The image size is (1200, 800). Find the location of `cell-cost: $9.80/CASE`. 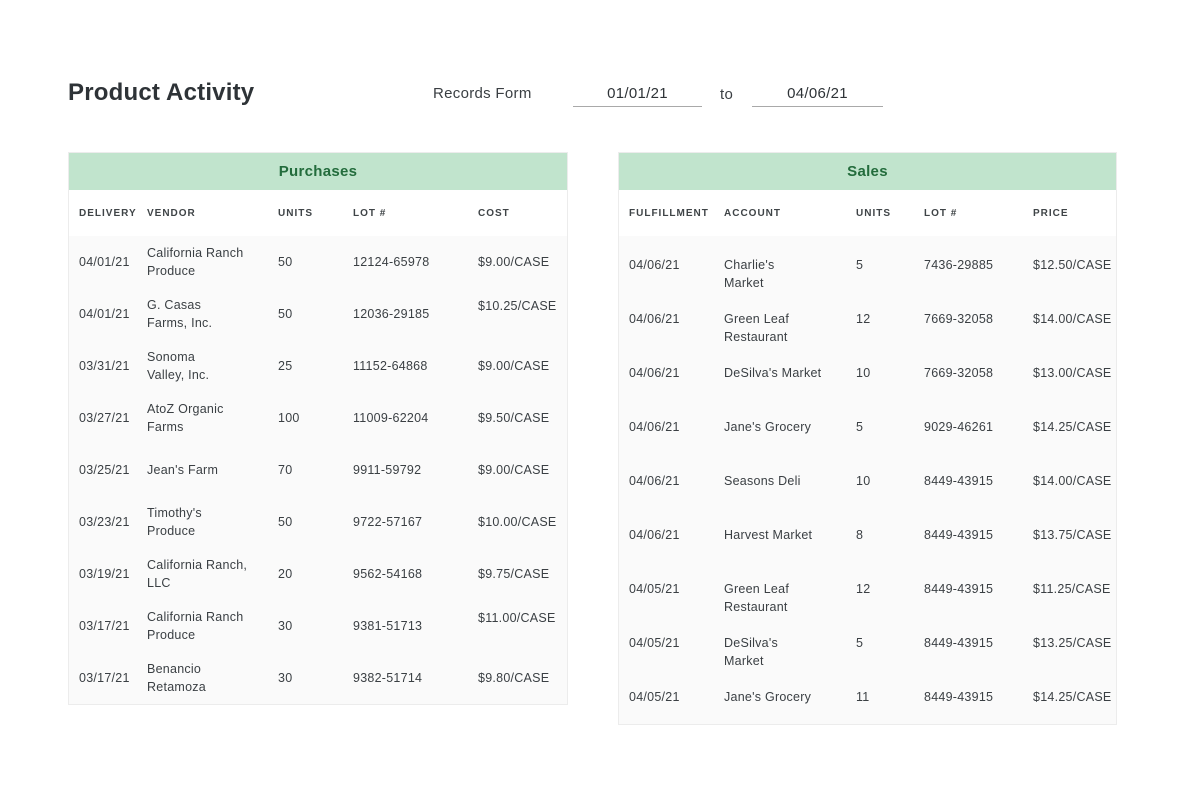

cell-cost: $9.80/CASE is located at coordinates (514, 678).